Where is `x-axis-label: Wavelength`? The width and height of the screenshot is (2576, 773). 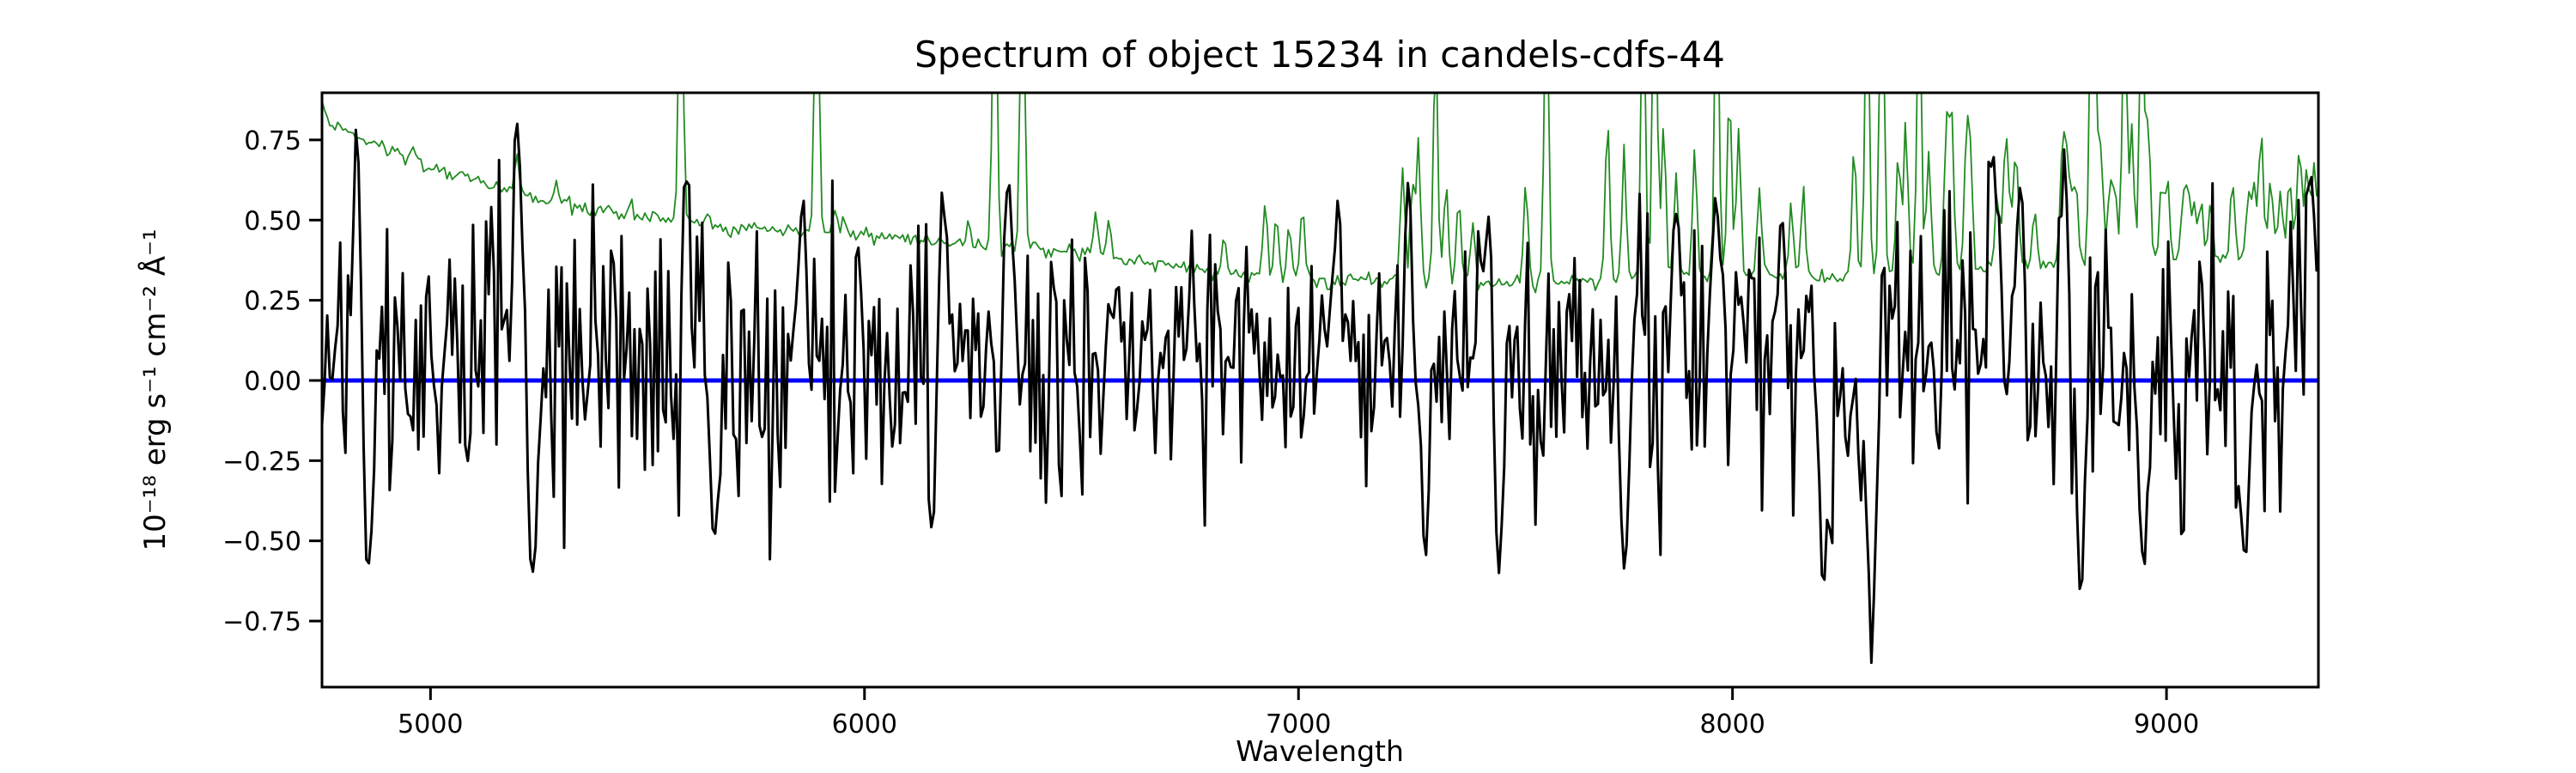 x-axis-label: Wavelength is located at coordinates (1320, 751).